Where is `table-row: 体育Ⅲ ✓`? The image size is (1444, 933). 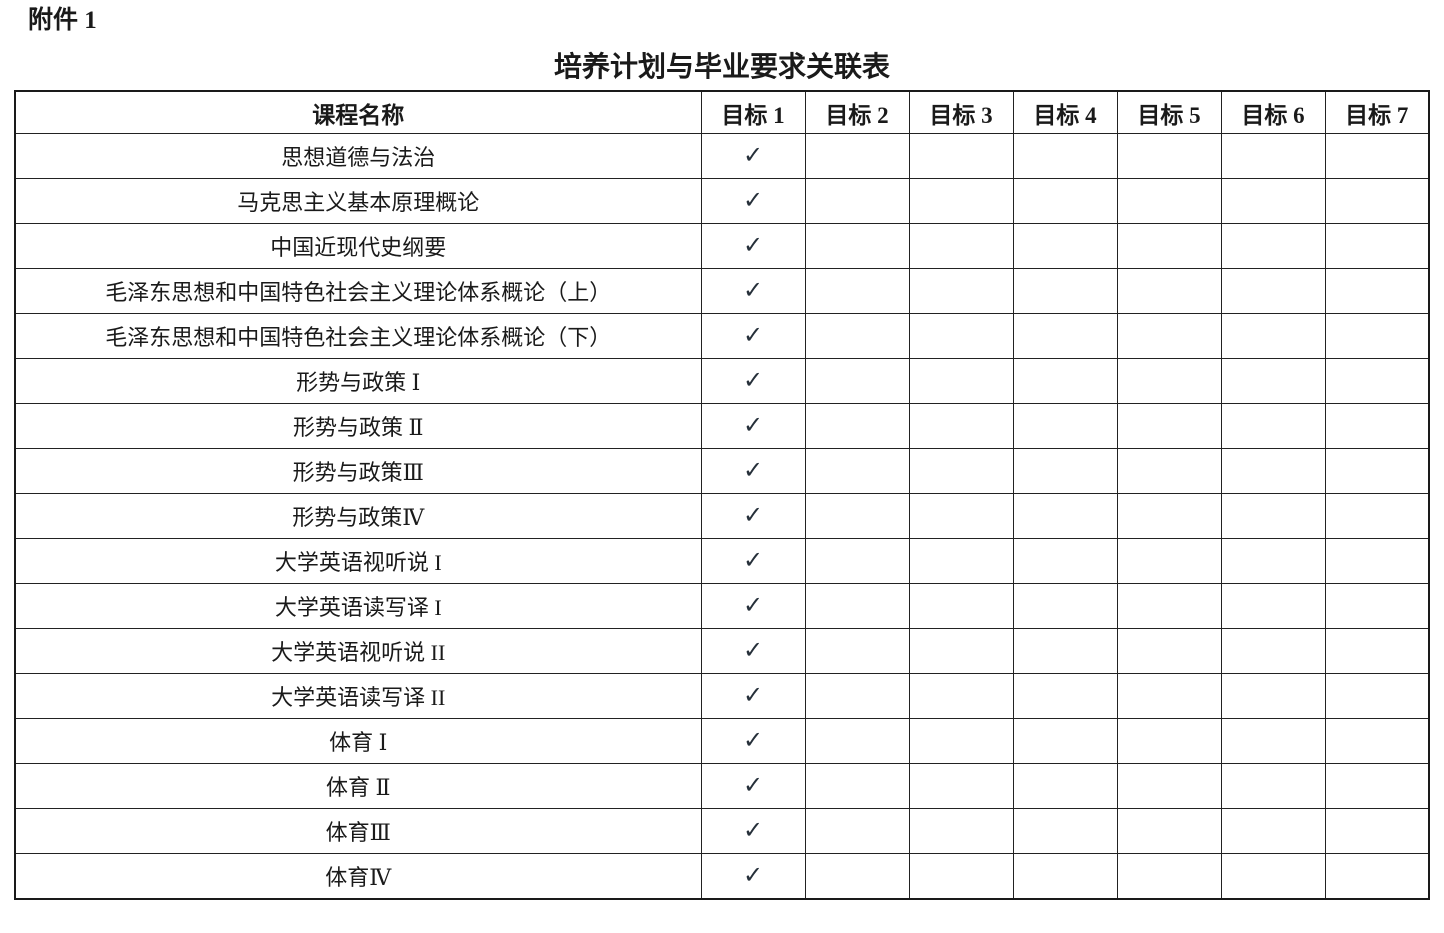
table-row: 体育Ⅲ ✓ is located at coordinates (722, 831).